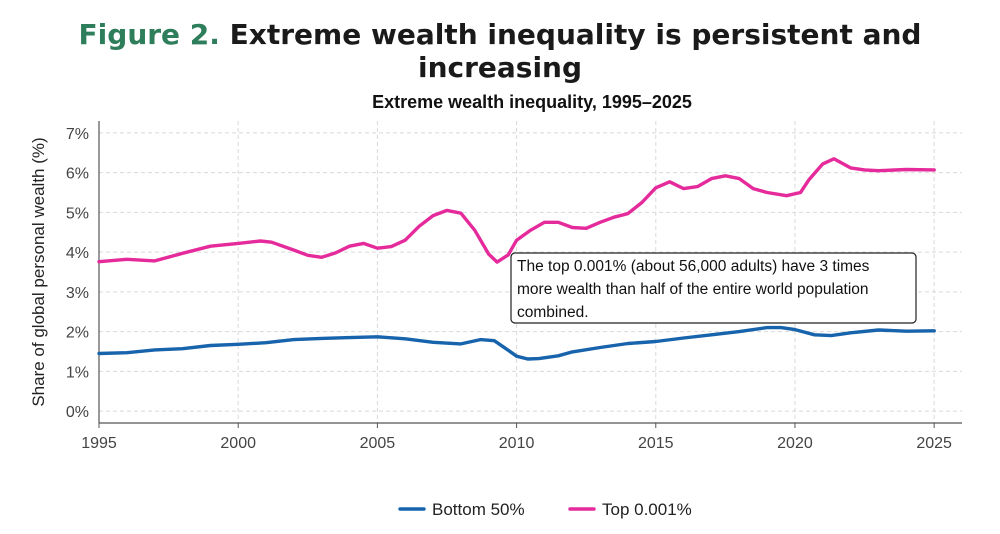 The image size is (1000, 534). Describe the element at coordinates (656, 443) in the screenshot. I see `x-tick-label: 2015` at that location.